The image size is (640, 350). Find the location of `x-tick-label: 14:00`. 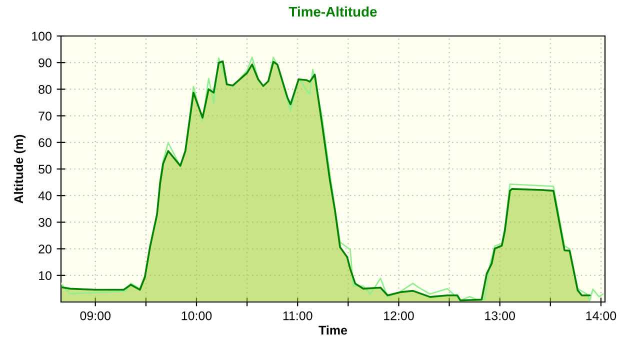

x-tick-label: 14:00 is located at coordinates (601, 315).